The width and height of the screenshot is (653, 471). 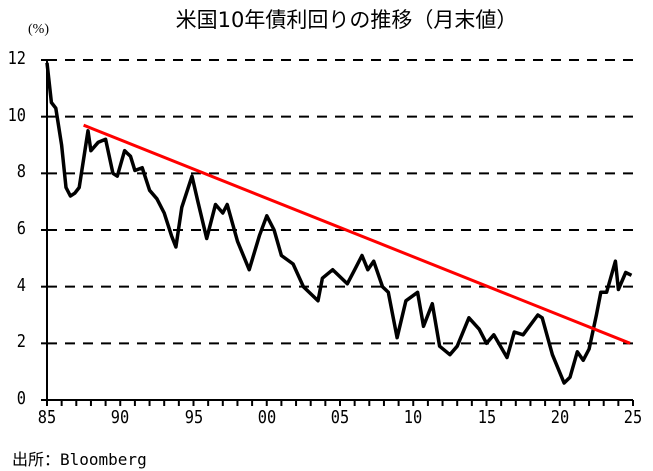 I want to click on x-tick-label: 10, so click(x=413, y=417).